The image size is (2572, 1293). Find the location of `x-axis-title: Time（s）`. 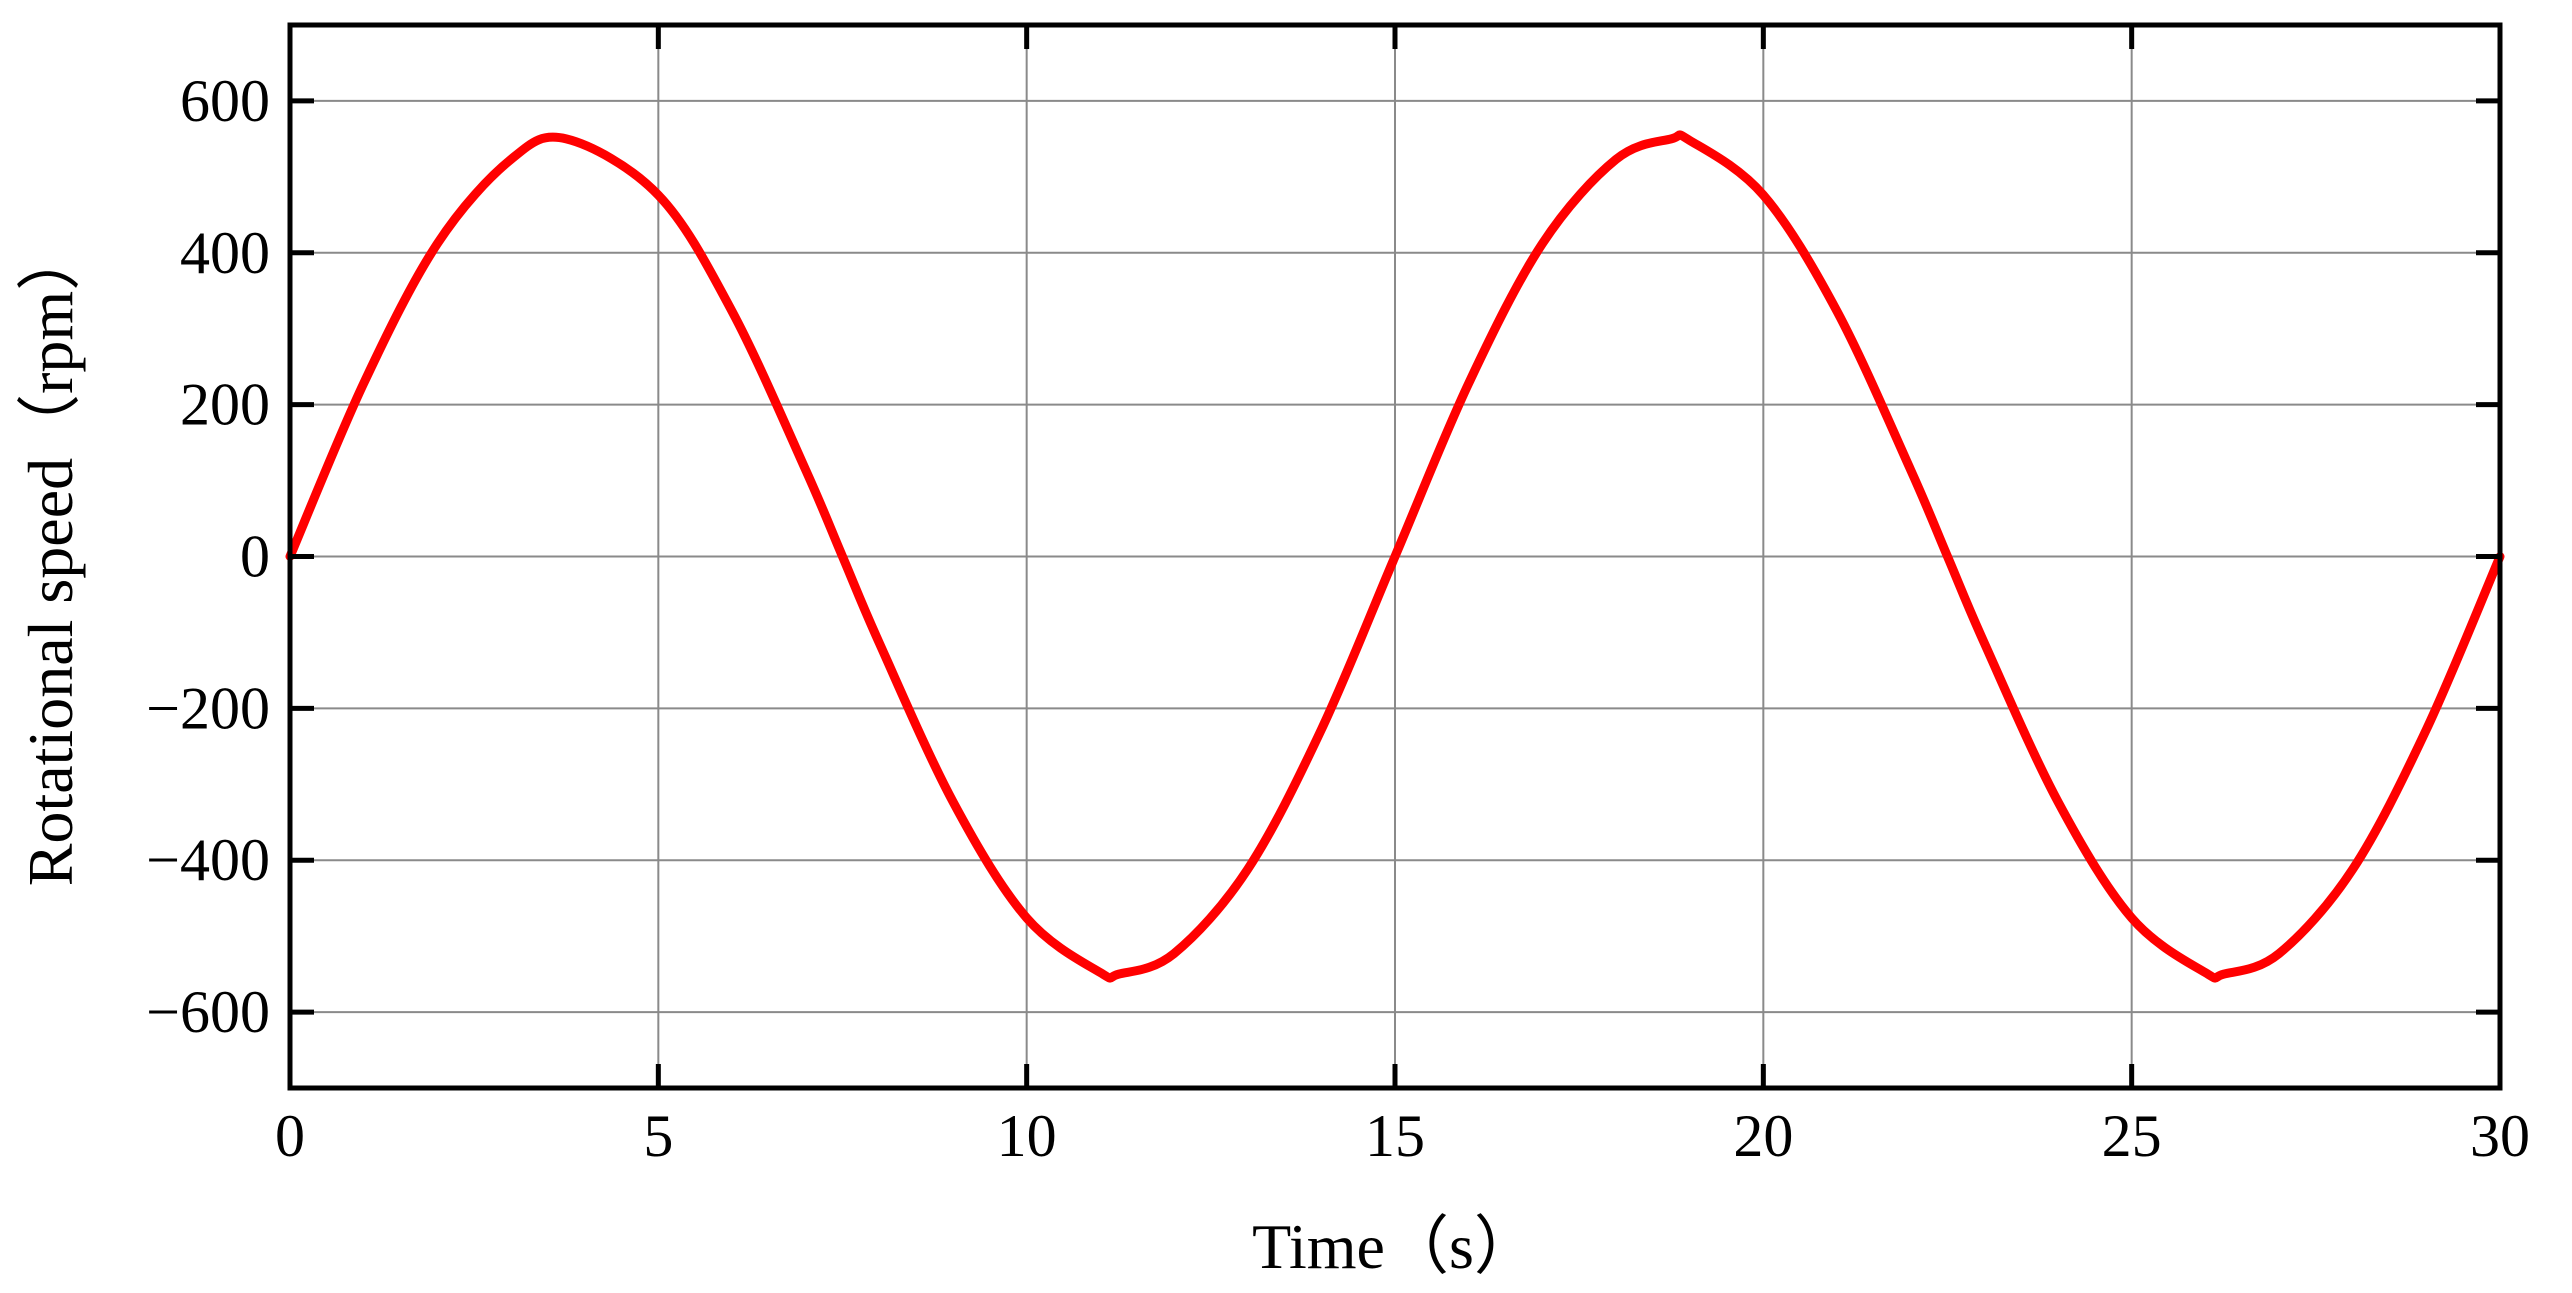

x-axis-title: Time（s） is located at coordinates (1395, 1246).